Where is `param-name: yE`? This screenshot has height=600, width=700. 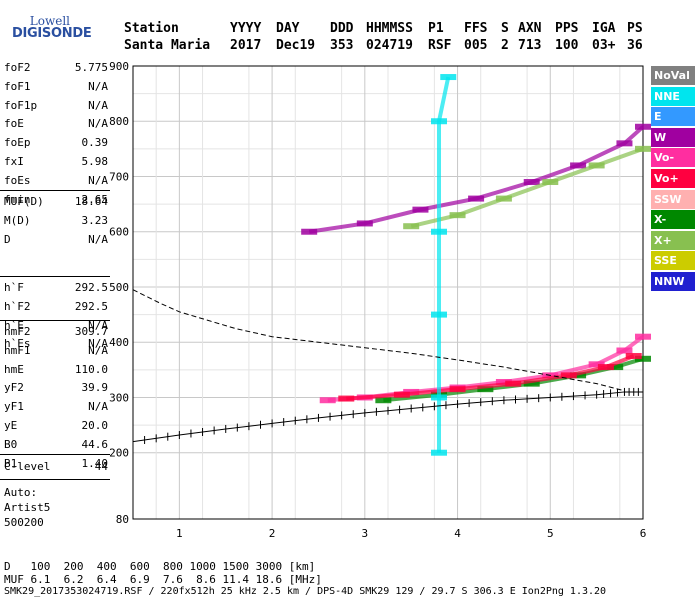 param-name: yE is located at coordinates (11, 425).